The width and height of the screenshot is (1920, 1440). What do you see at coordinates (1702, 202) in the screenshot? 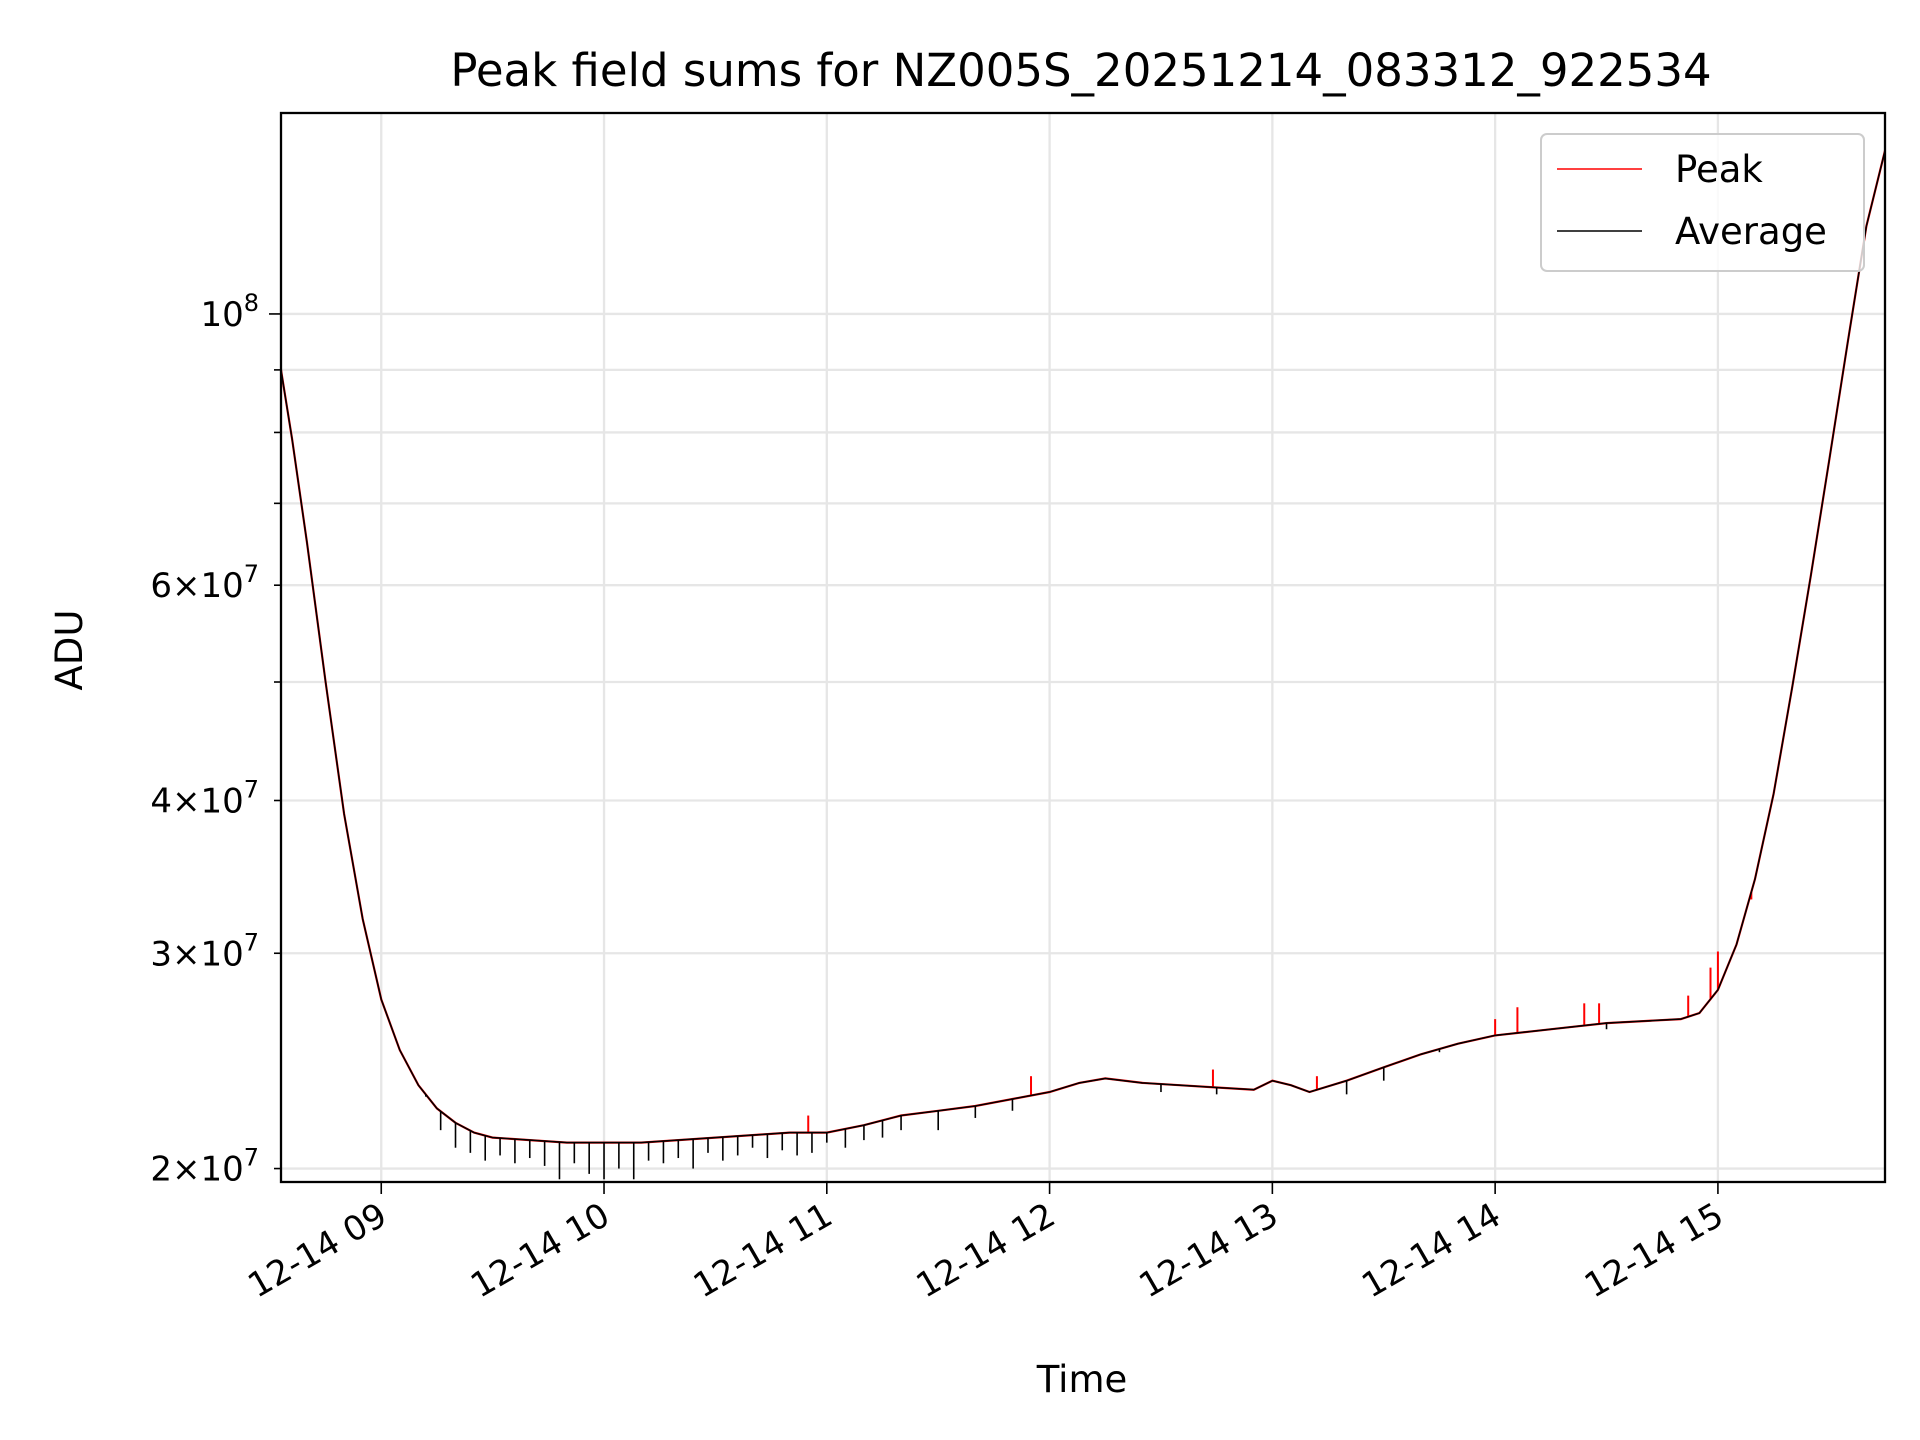
I see `legend: Peak Average` at bounding box center [1702, 202].